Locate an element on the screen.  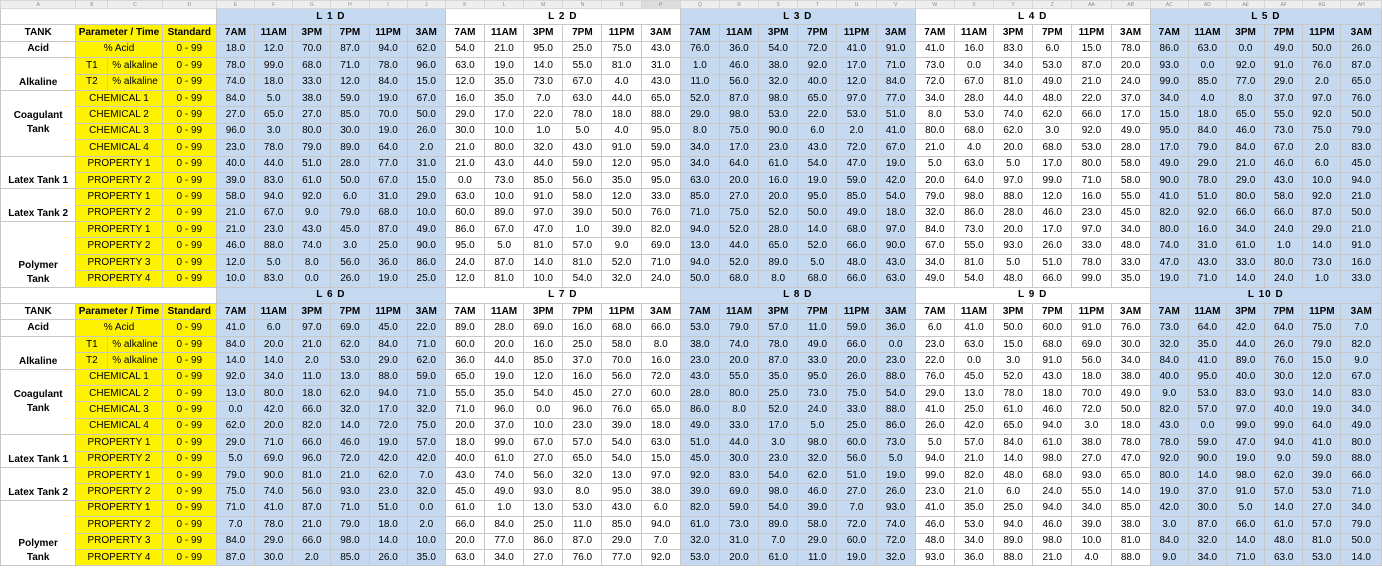
data-cell: 85.0 is located at coordinates (543, 180).